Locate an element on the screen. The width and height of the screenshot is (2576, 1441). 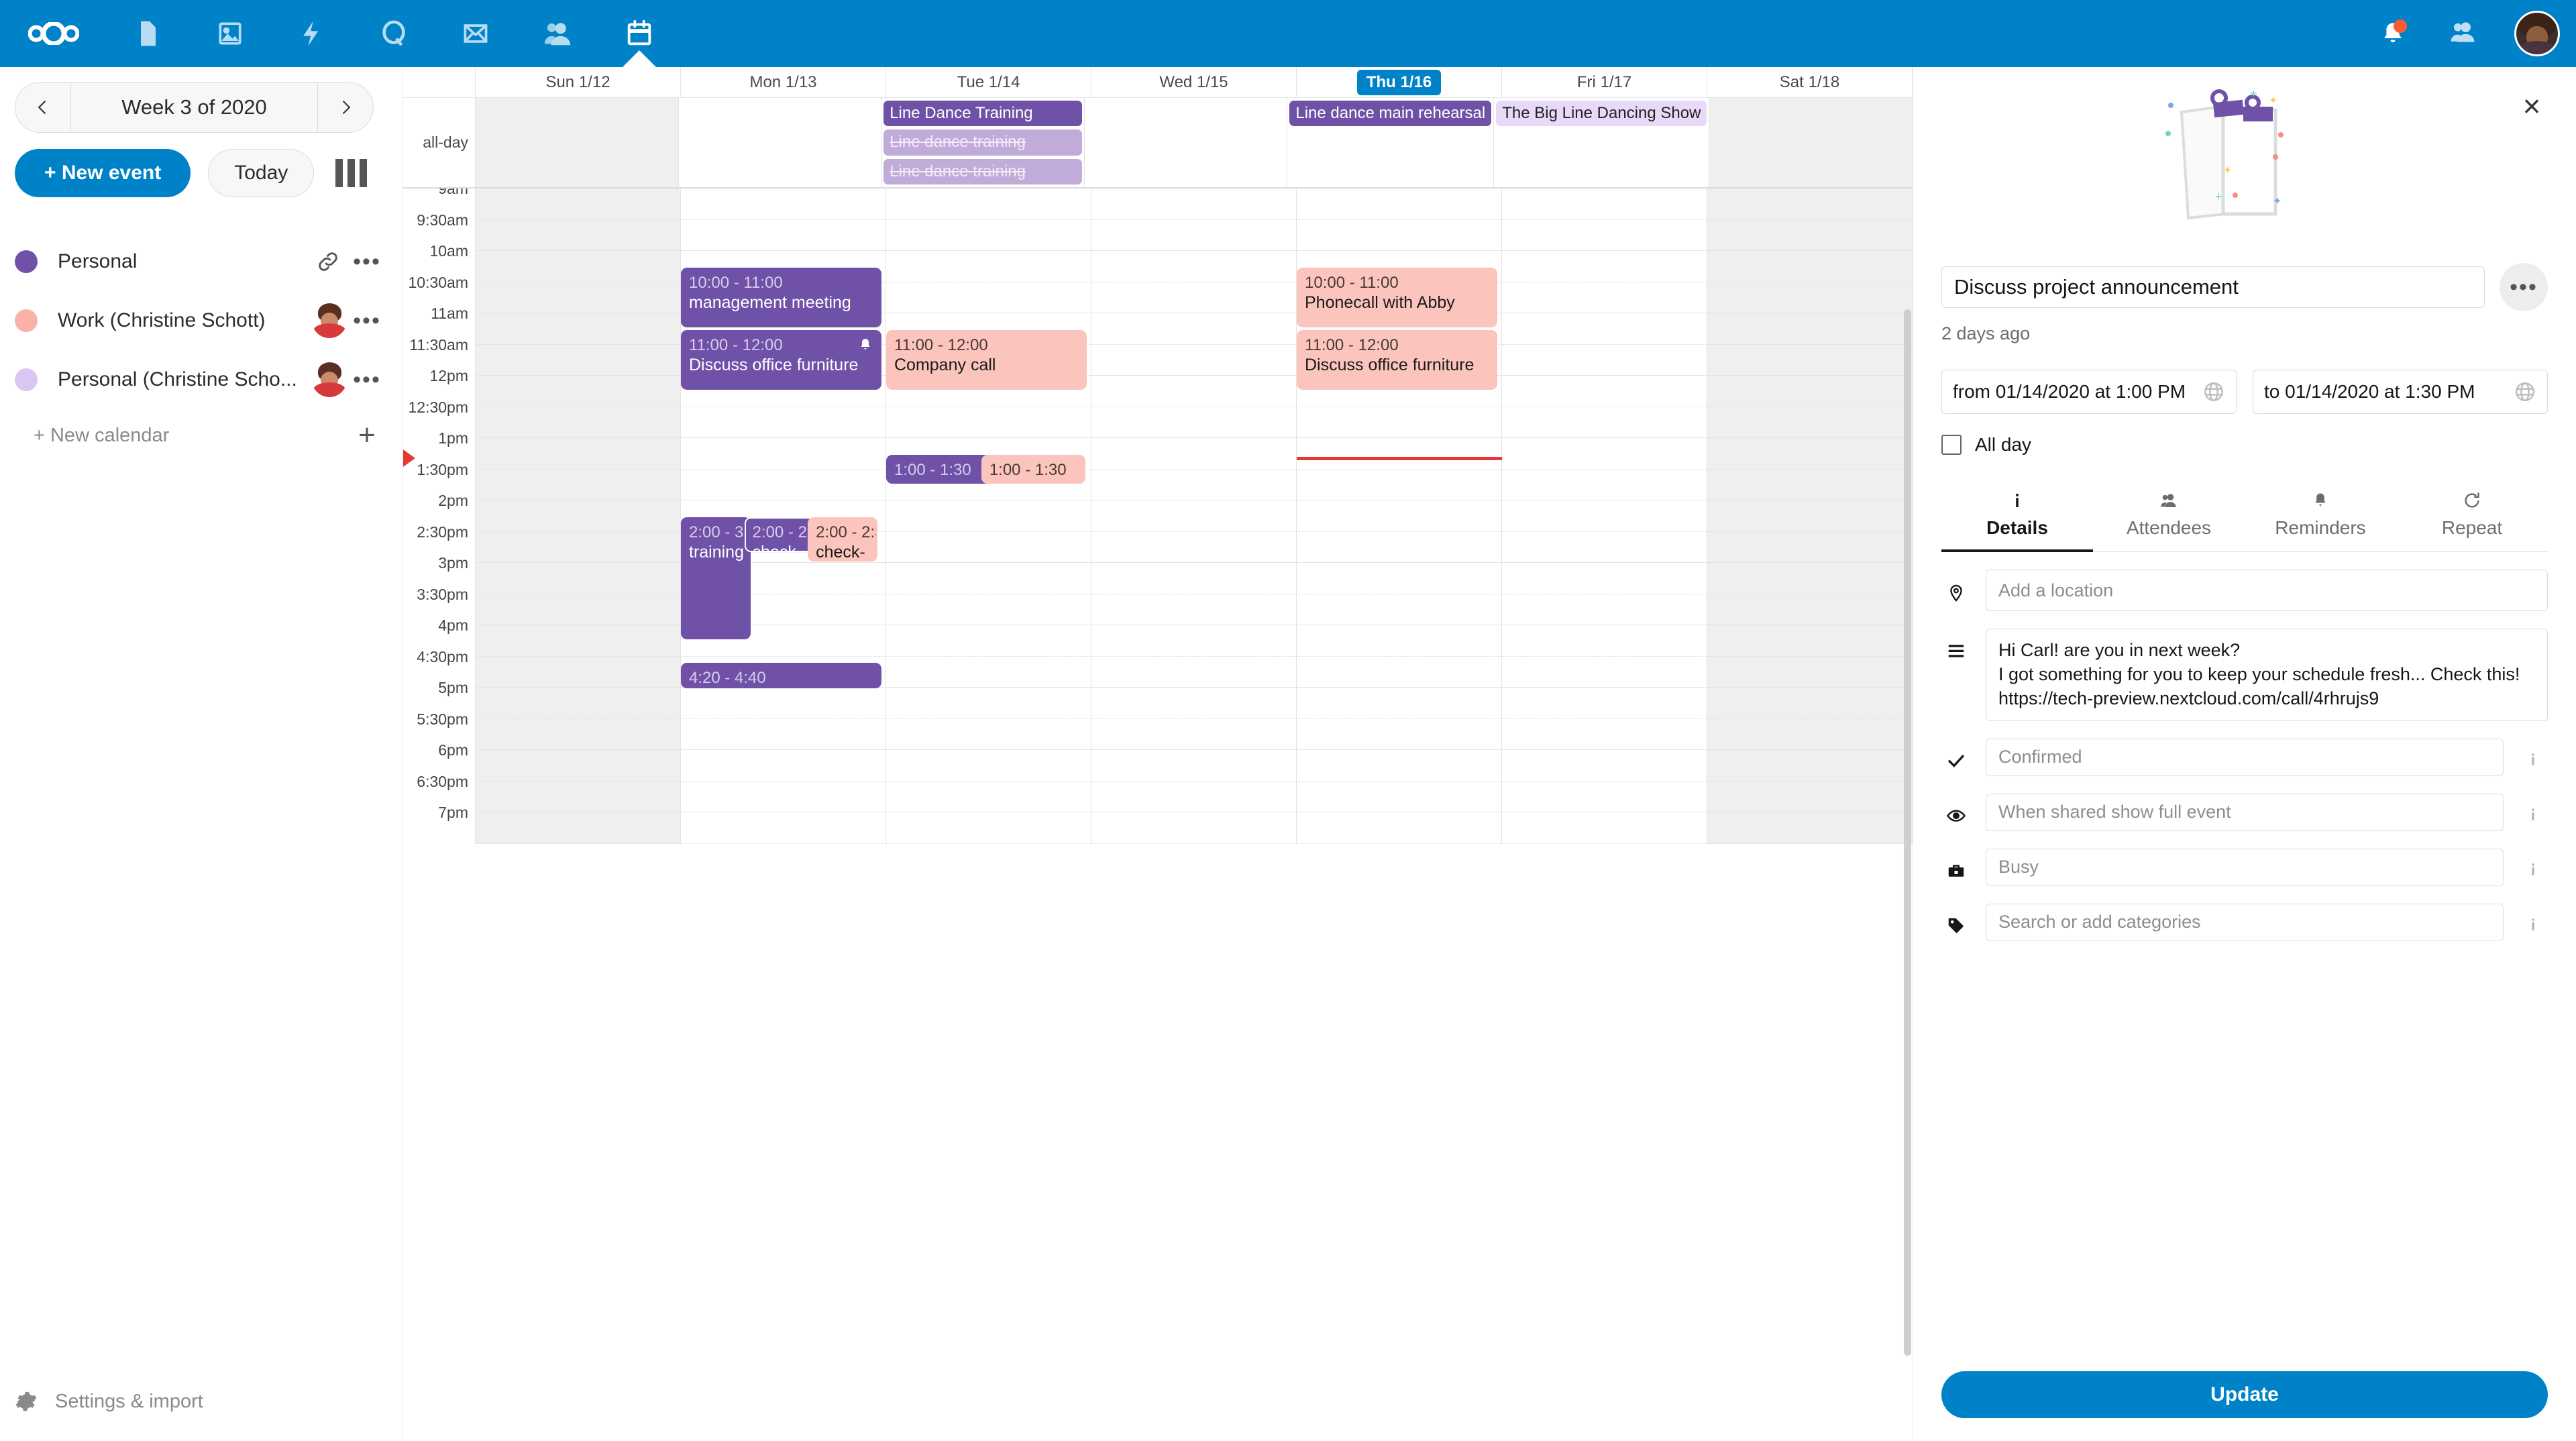
all-day-cell-sat is located at coordinates (1811, 143).